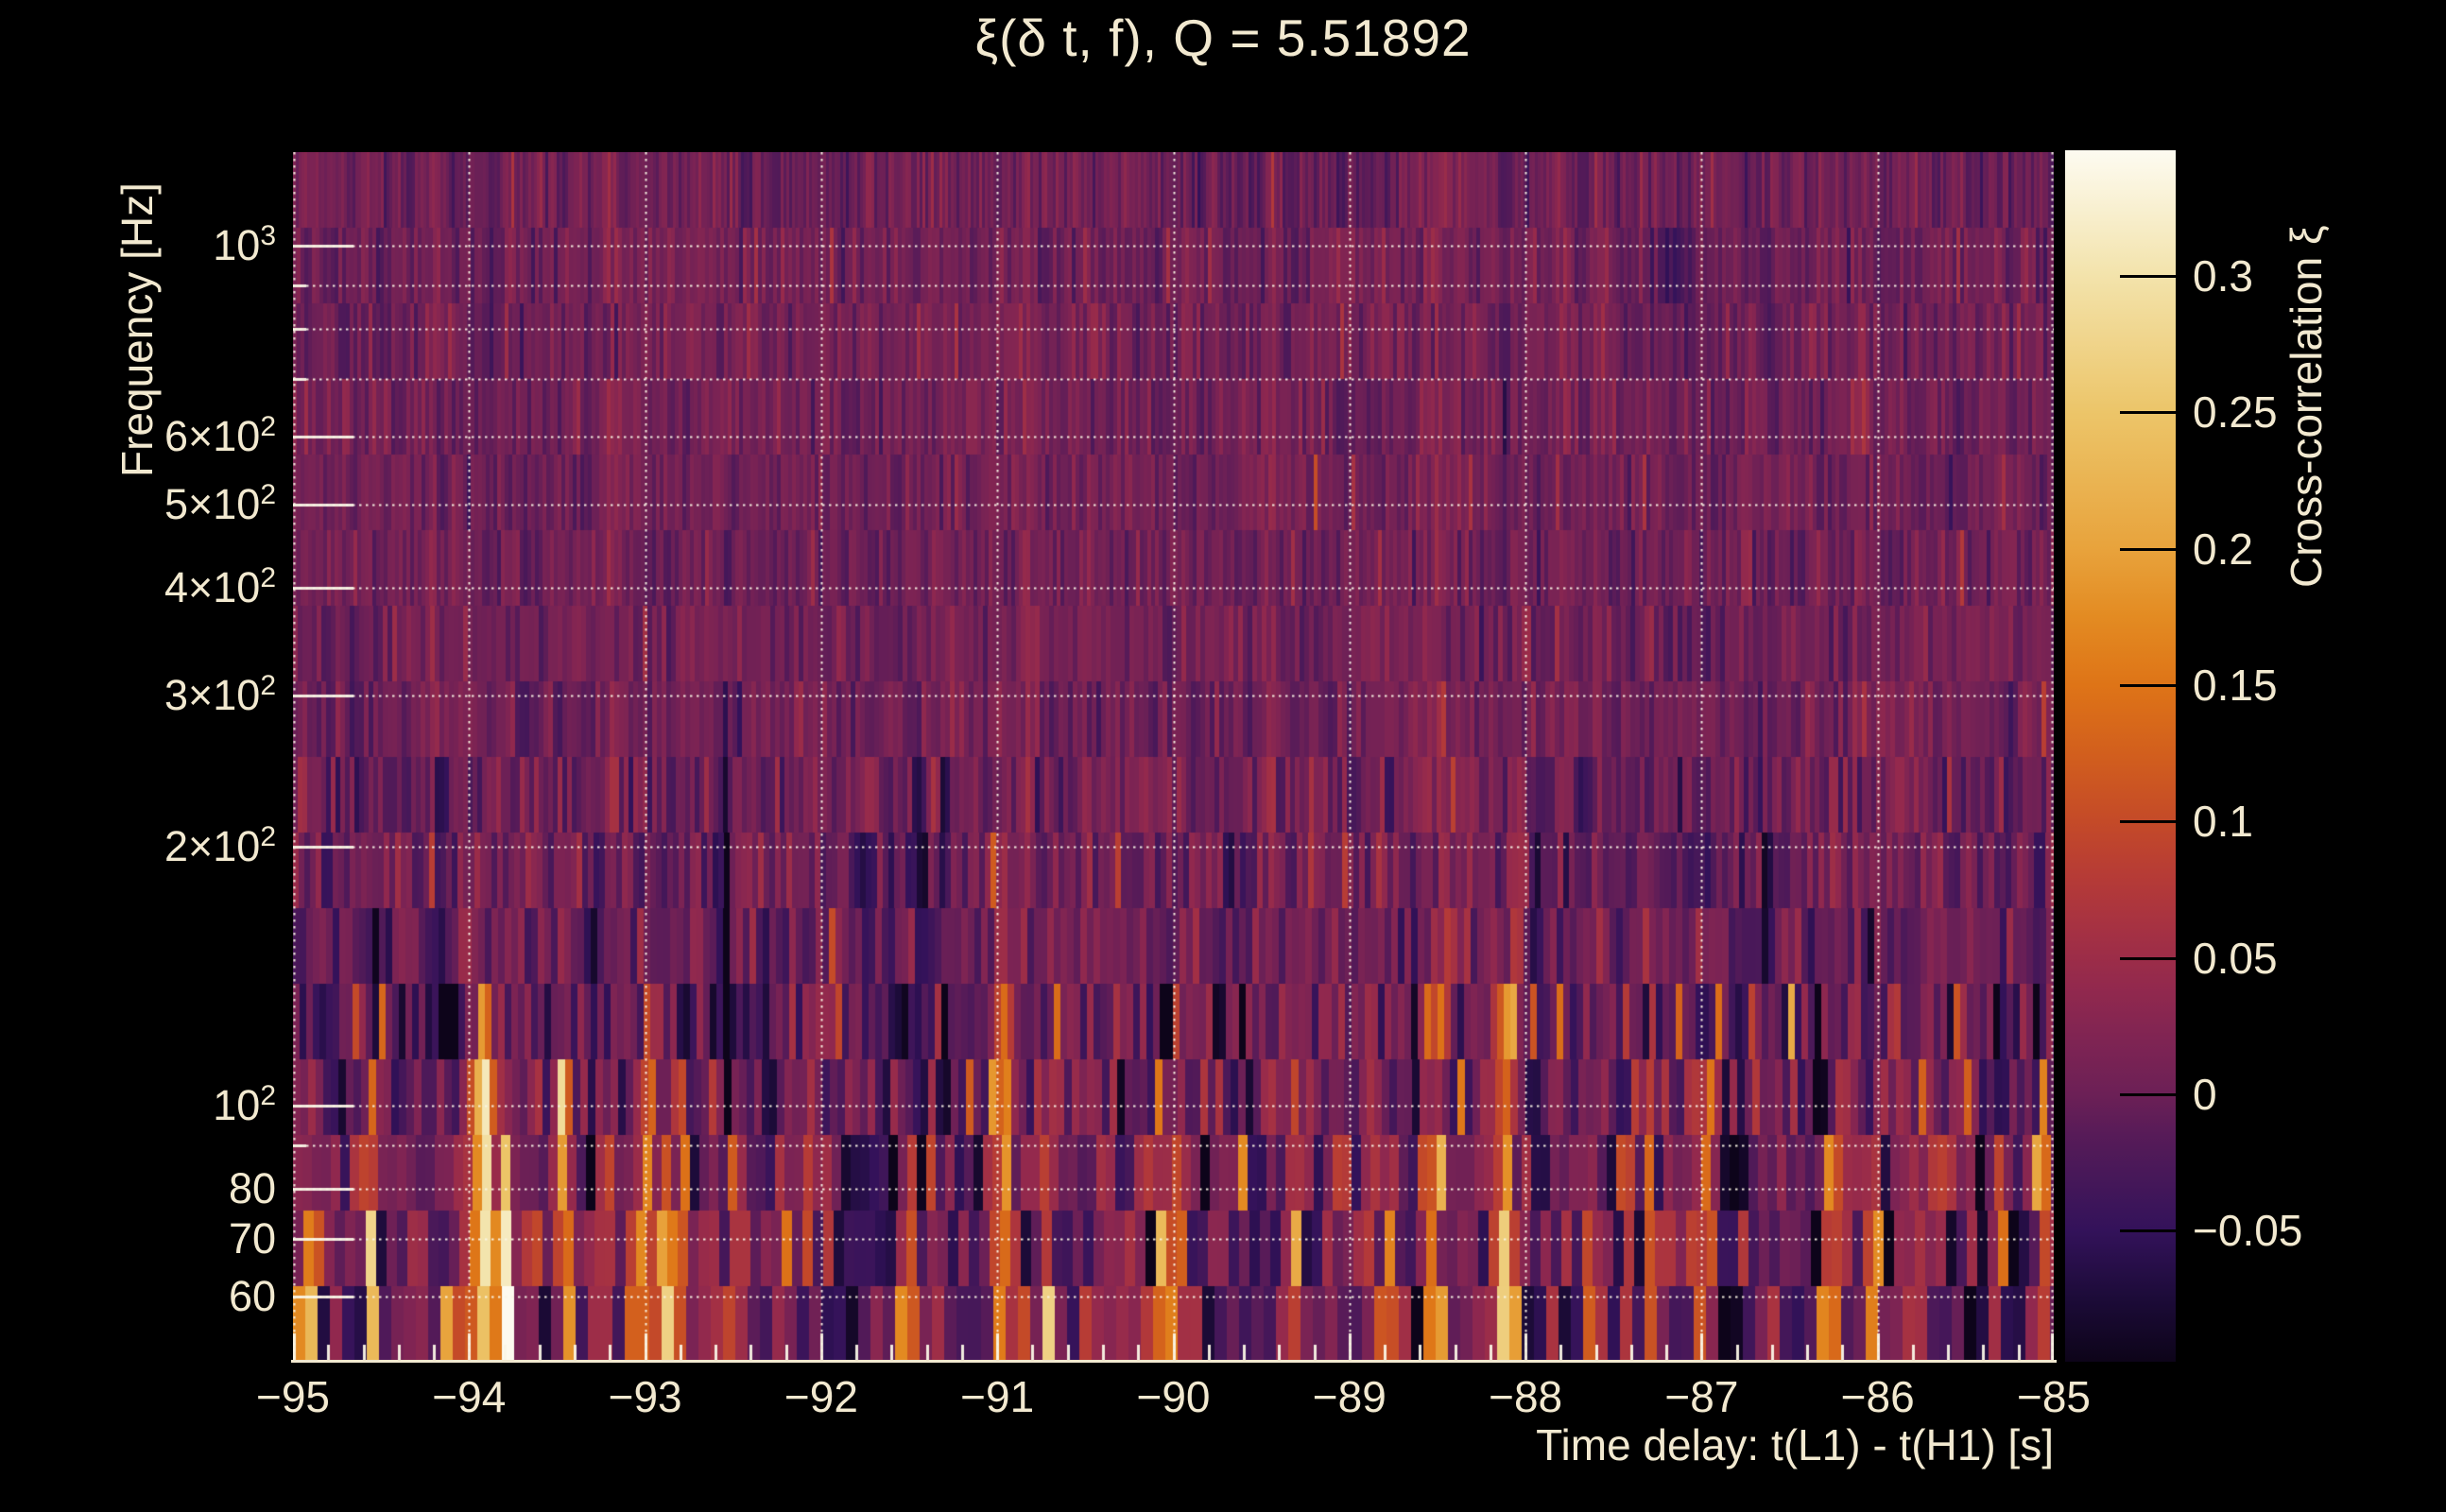  Describe the element at coordinates (252, 1238) in the screenshot. I see `y-tick-label: 70` at that location.